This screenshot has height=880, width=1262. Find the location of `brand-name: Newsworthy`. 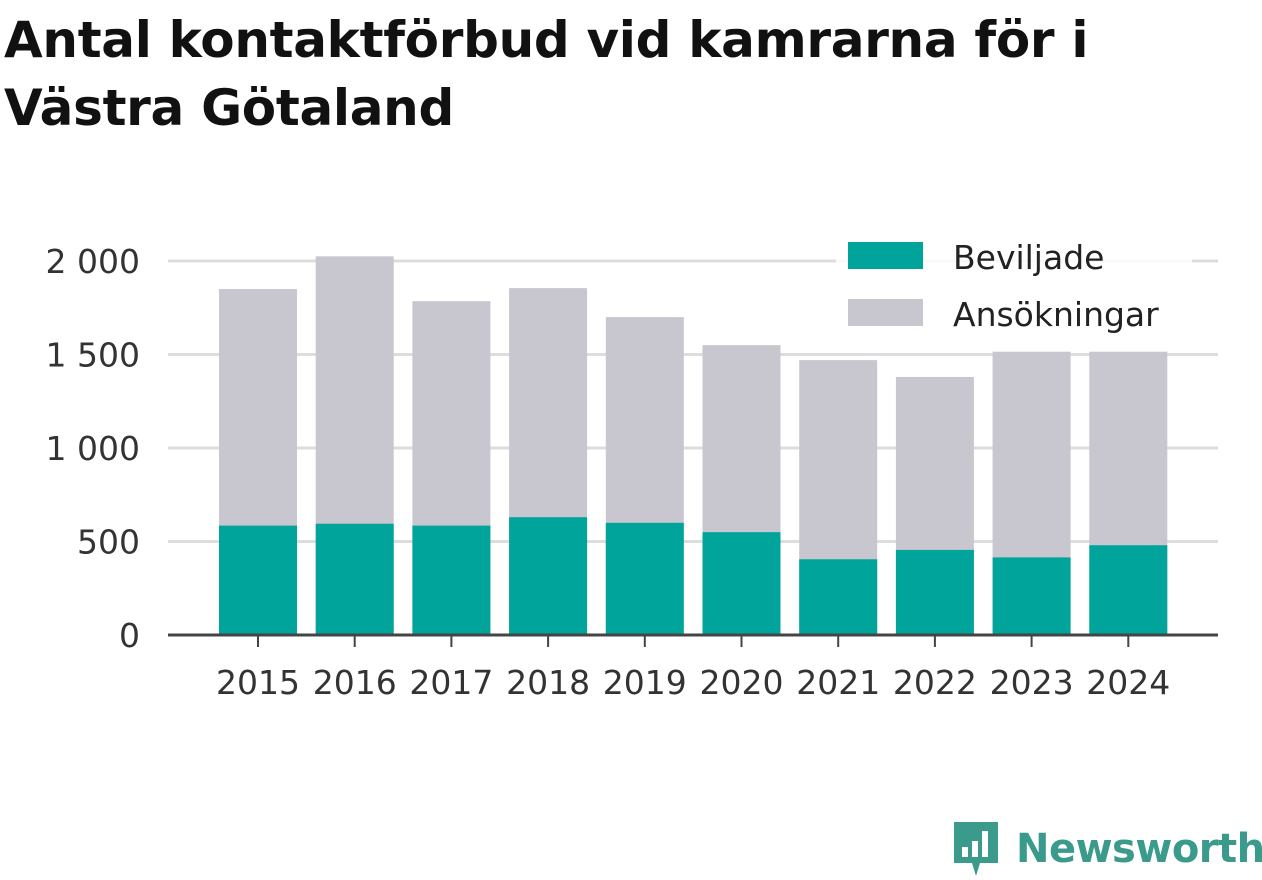

brand-name: Newsworthy is located at coordinates (1139, 849).